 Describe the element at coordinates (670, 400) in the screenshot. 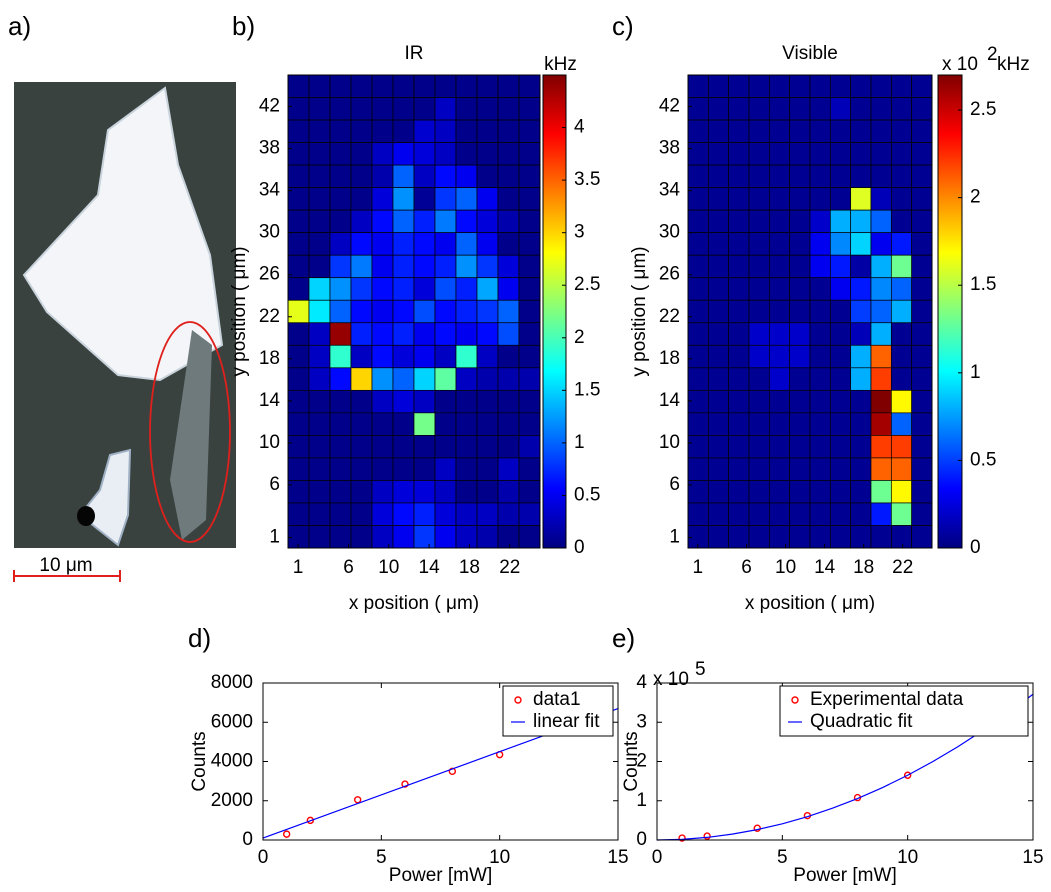

I see `y-tick-label: 14` at that location.